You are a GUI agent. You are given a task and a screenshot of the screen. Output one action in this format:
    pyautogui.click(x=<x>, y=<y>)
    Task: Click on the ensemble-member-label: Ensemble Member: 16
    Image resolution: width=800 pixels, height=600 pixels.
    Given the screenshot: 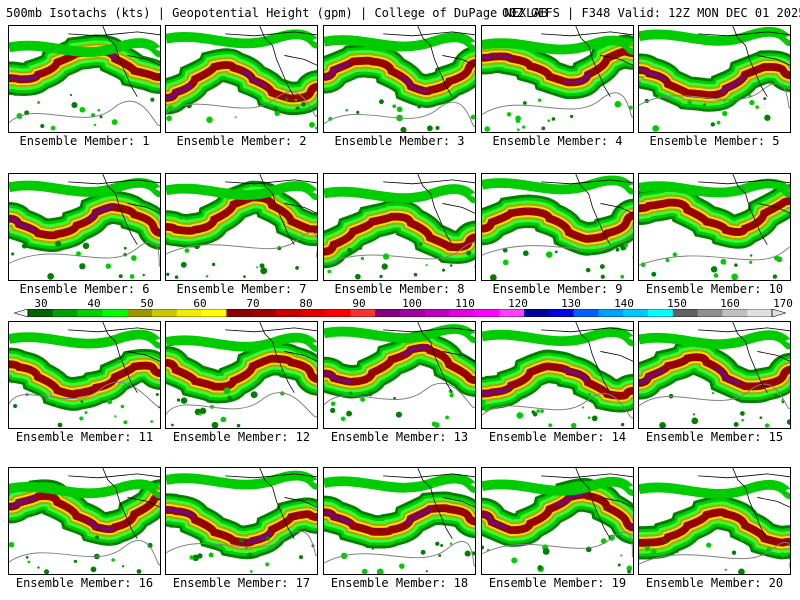 What is the action you would take?
    pyautogui.click(x=84, y=583)
    